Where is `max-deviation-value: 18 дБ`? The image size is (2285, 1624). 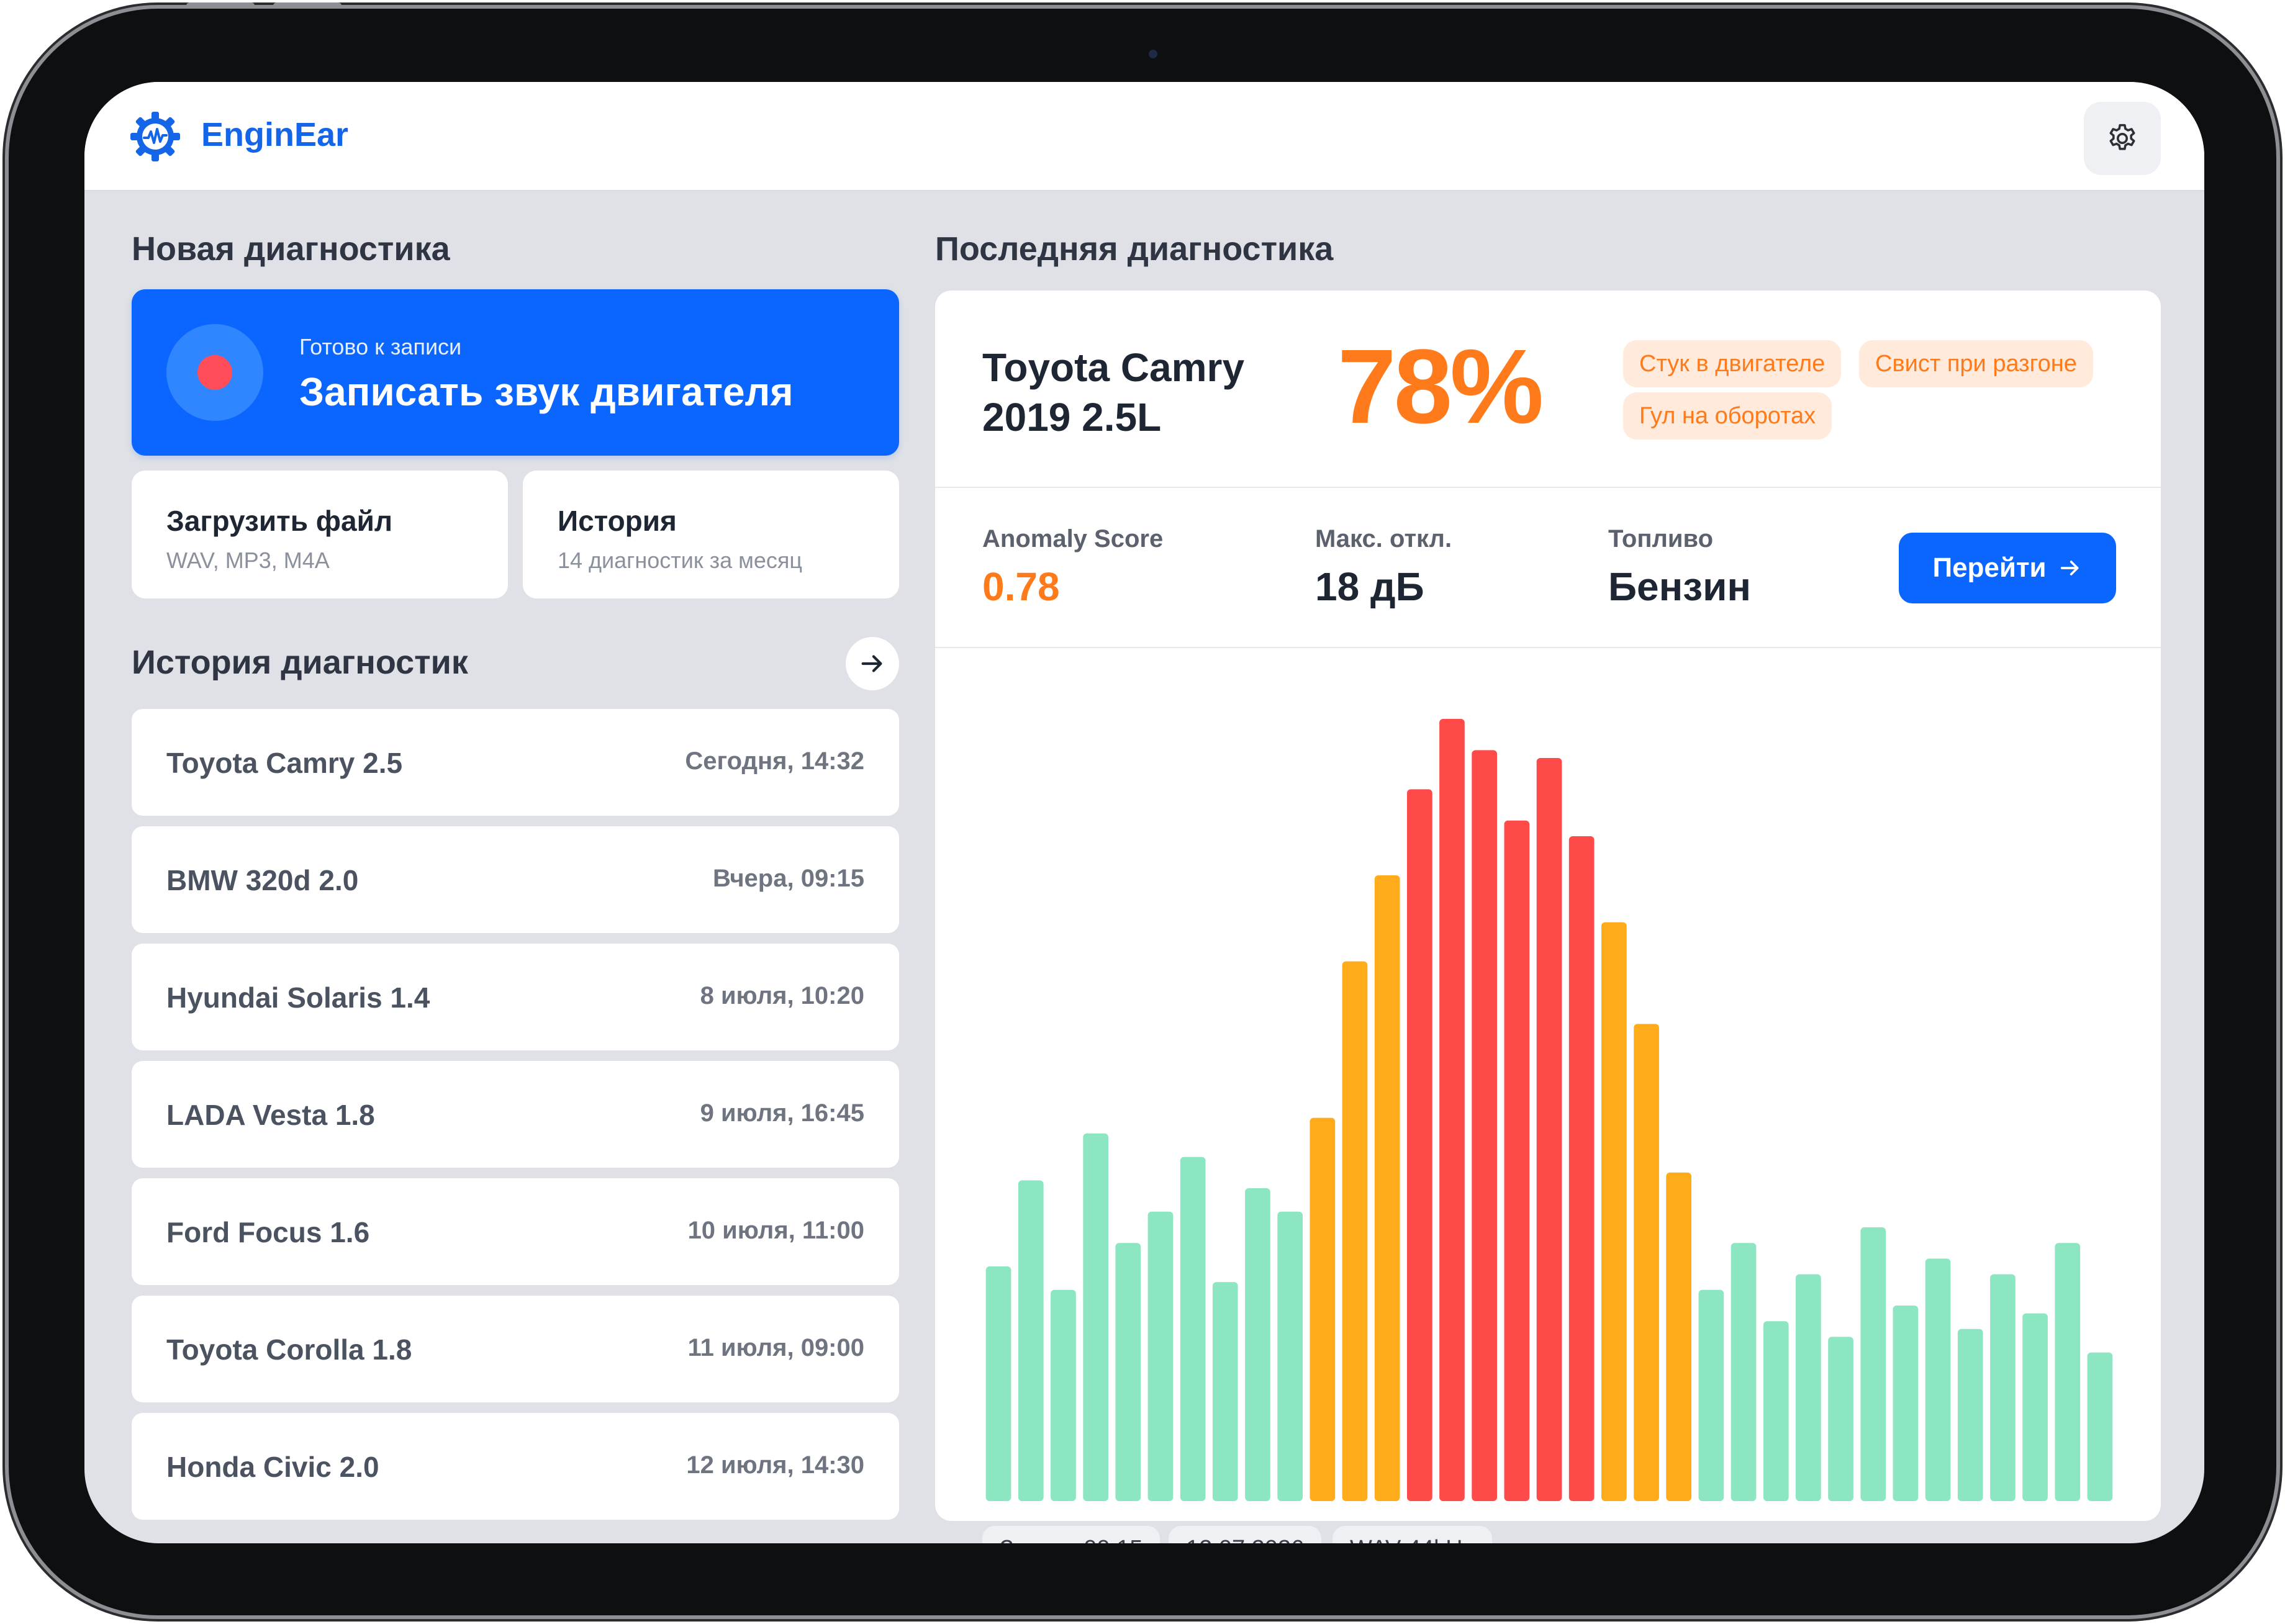 max-deviation-value: 18 дБ is located at coordinates (1370, 586).